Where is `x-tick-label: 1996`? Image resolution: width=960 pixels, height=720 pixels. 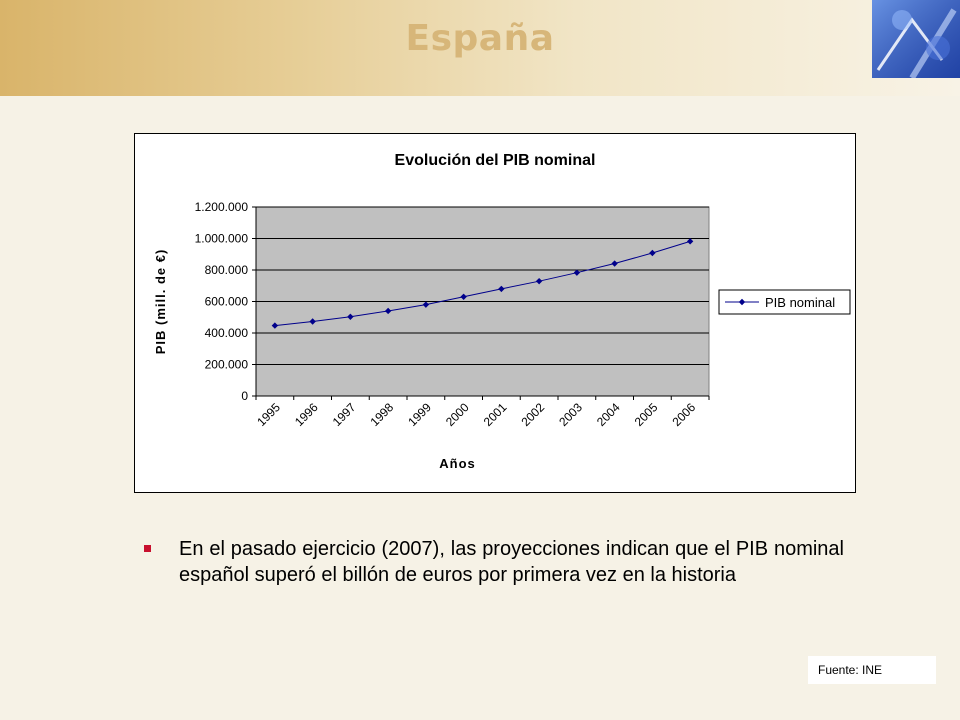 x-tick-label: 1996 is located at coordinates (306, 414).